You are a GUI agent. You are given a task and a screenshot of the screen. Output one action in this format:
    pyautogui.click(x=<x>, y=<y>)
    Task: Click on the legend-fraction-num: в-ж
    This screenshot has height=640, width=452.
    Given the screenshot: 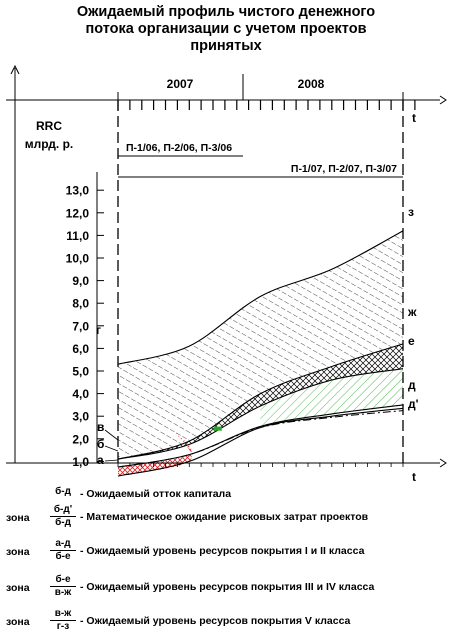 What is the action you would take?
    pyautogui.click(x=63, y=614)
    